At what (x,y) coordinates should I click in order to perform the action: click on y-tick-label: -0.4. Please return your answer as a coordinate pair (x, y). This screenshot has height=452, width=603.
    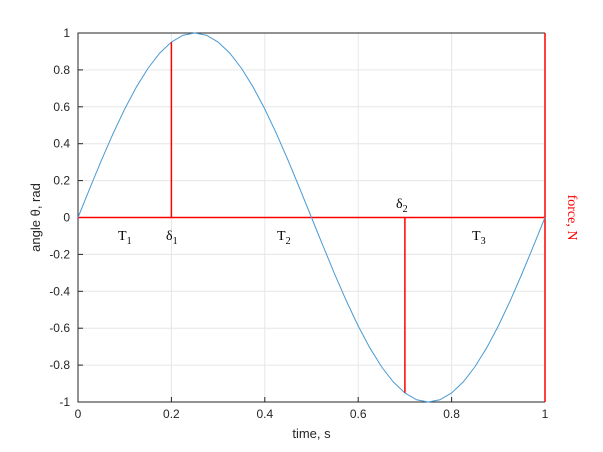
    Looking at the image, I should click on (59, 291).